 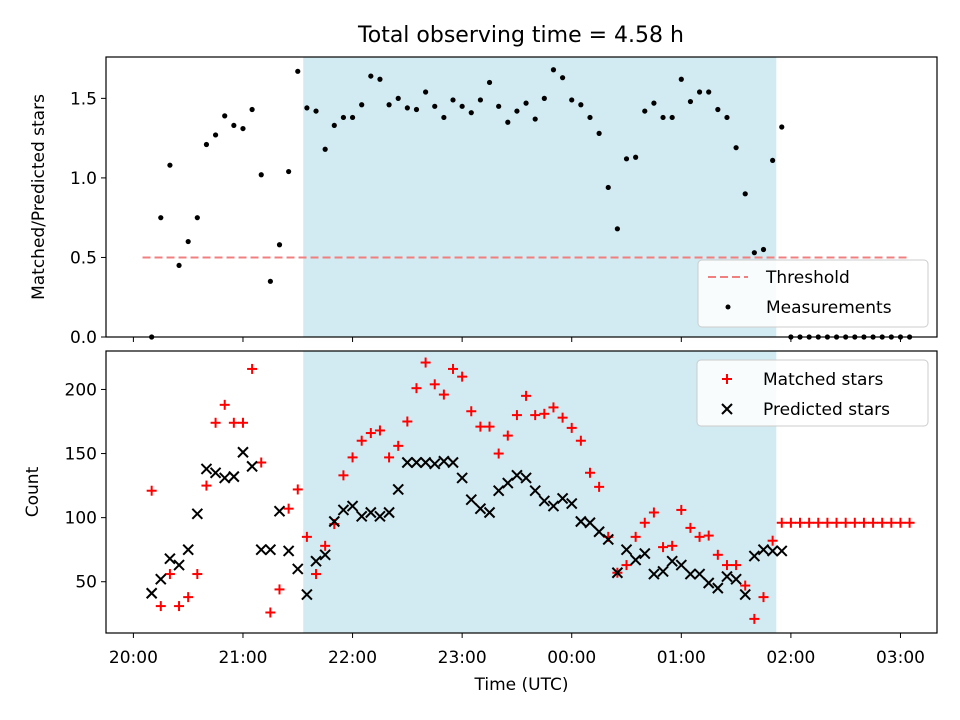 What do you see at coordinates (826, 410) in the screenshot?
I see `predicted-legend-label: Predicted stars` at bounding box center [826, 410].